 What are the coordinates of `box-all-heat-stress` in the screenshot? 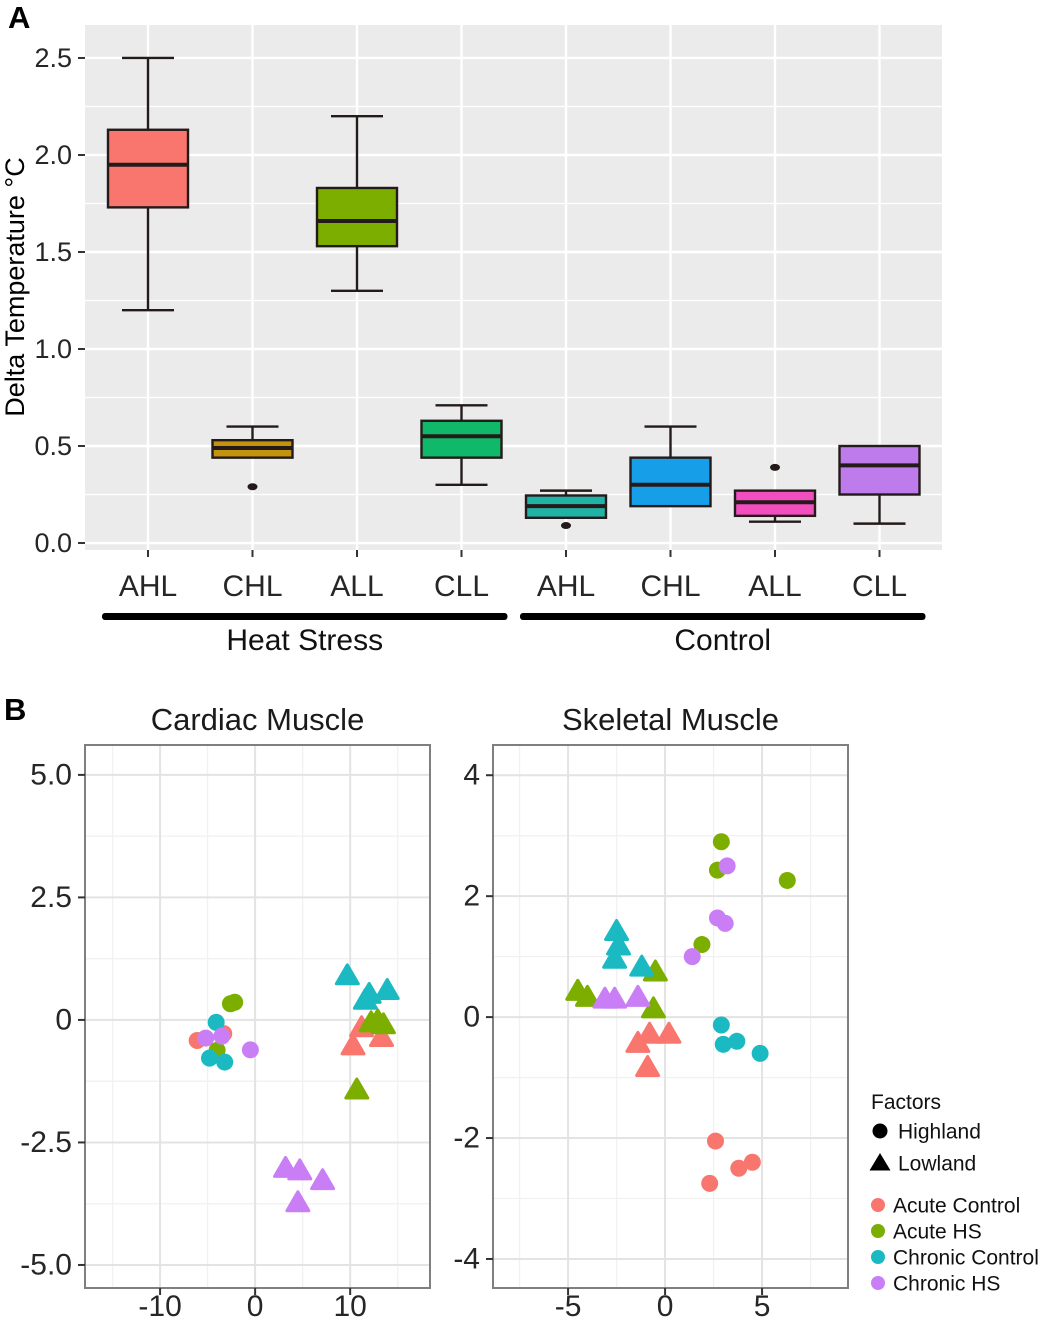 It's located at (357, 203).